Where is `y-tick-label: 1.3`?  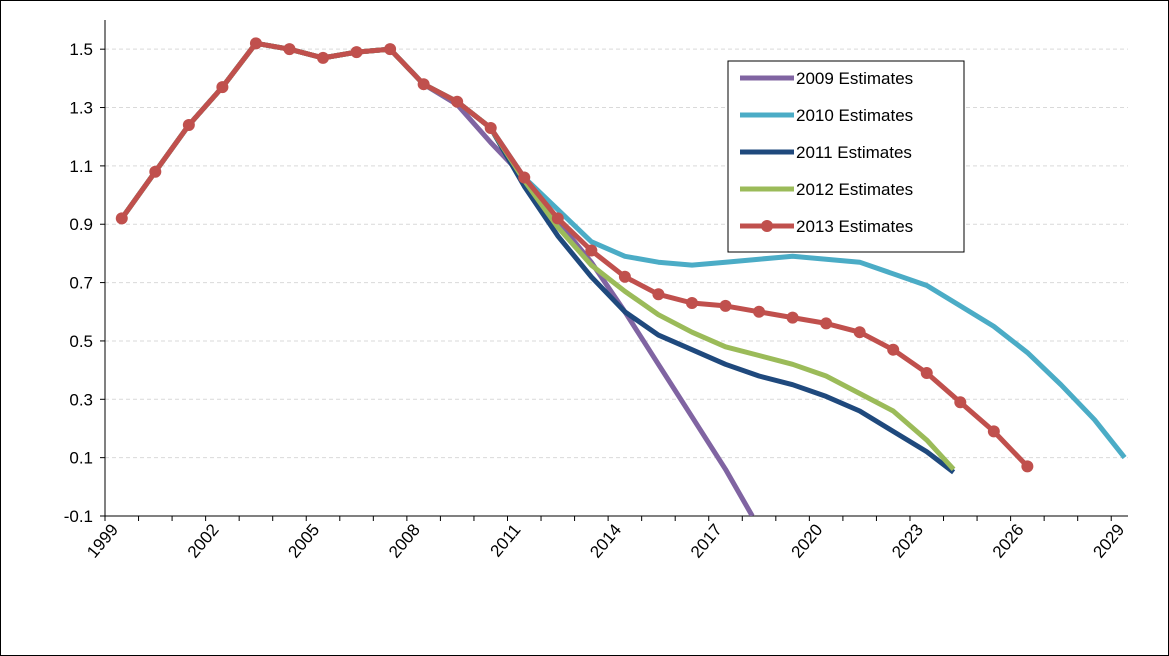 y-tick-label: 1.3 is located at coordinates (81, 108).